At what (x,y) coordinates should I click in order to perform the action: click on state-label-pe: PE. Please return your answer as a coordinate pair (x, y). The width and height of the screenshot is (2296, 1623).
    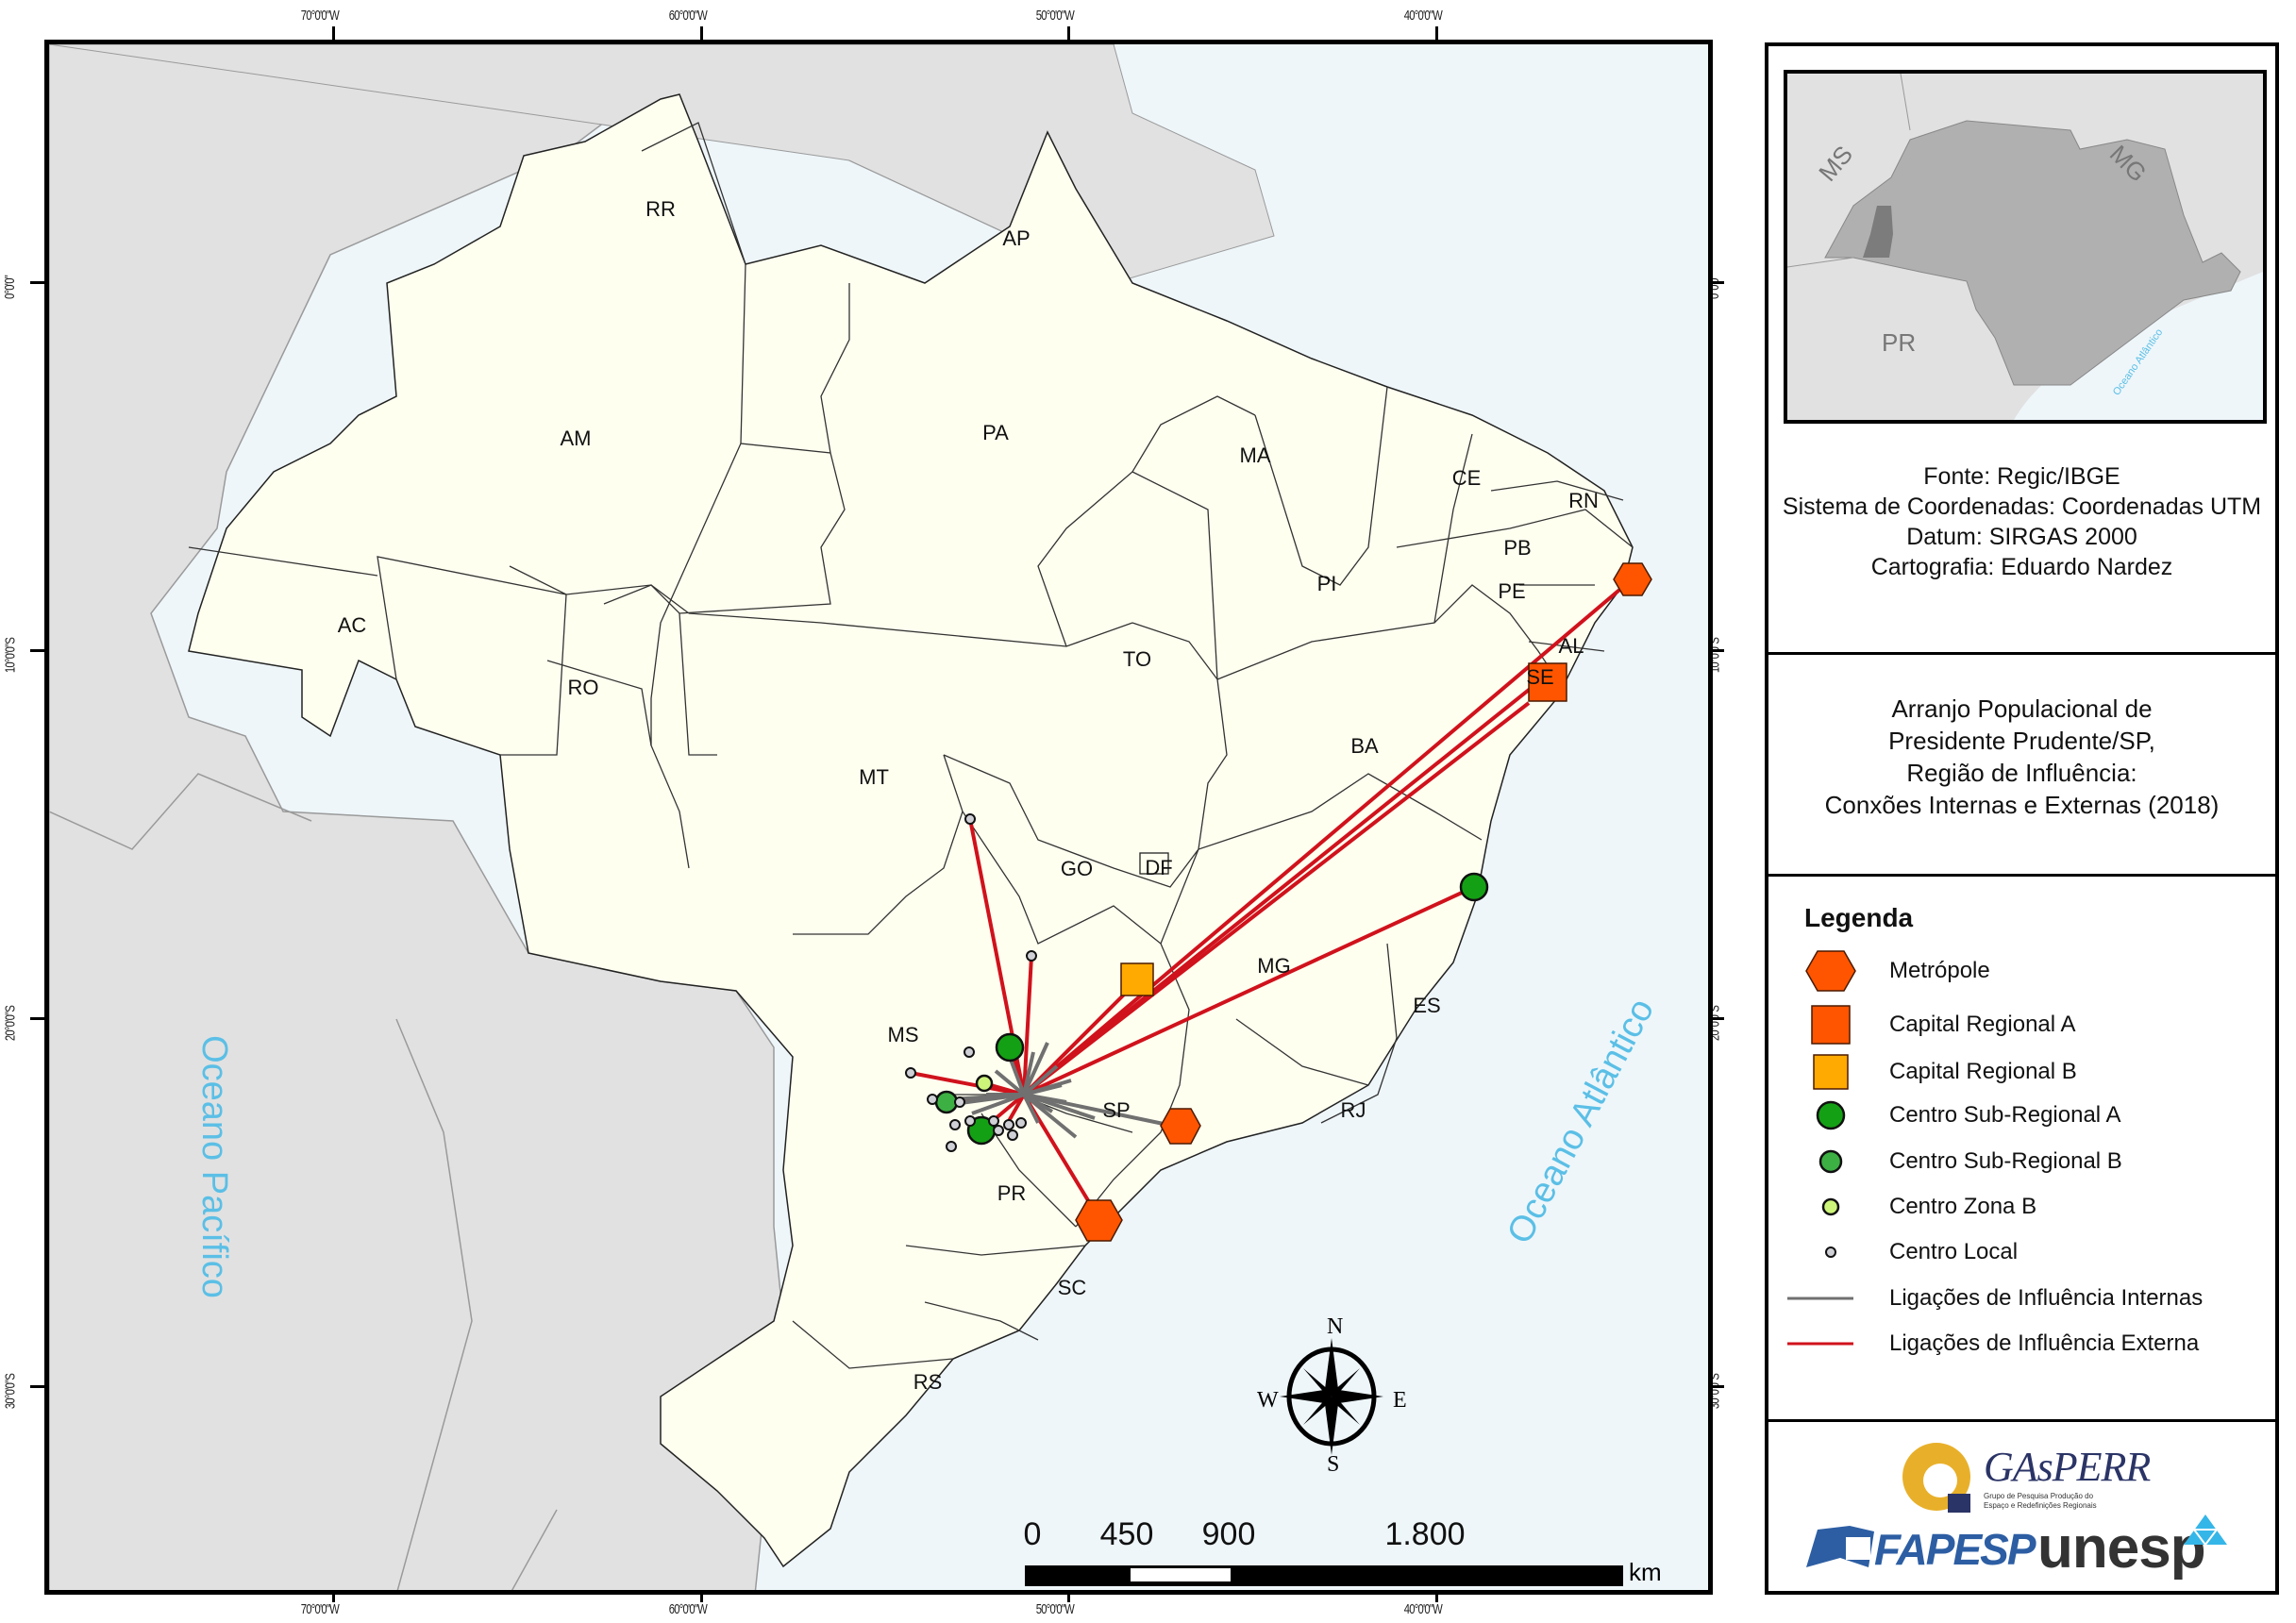
    Looking at the image, I should click on (1512, 591).